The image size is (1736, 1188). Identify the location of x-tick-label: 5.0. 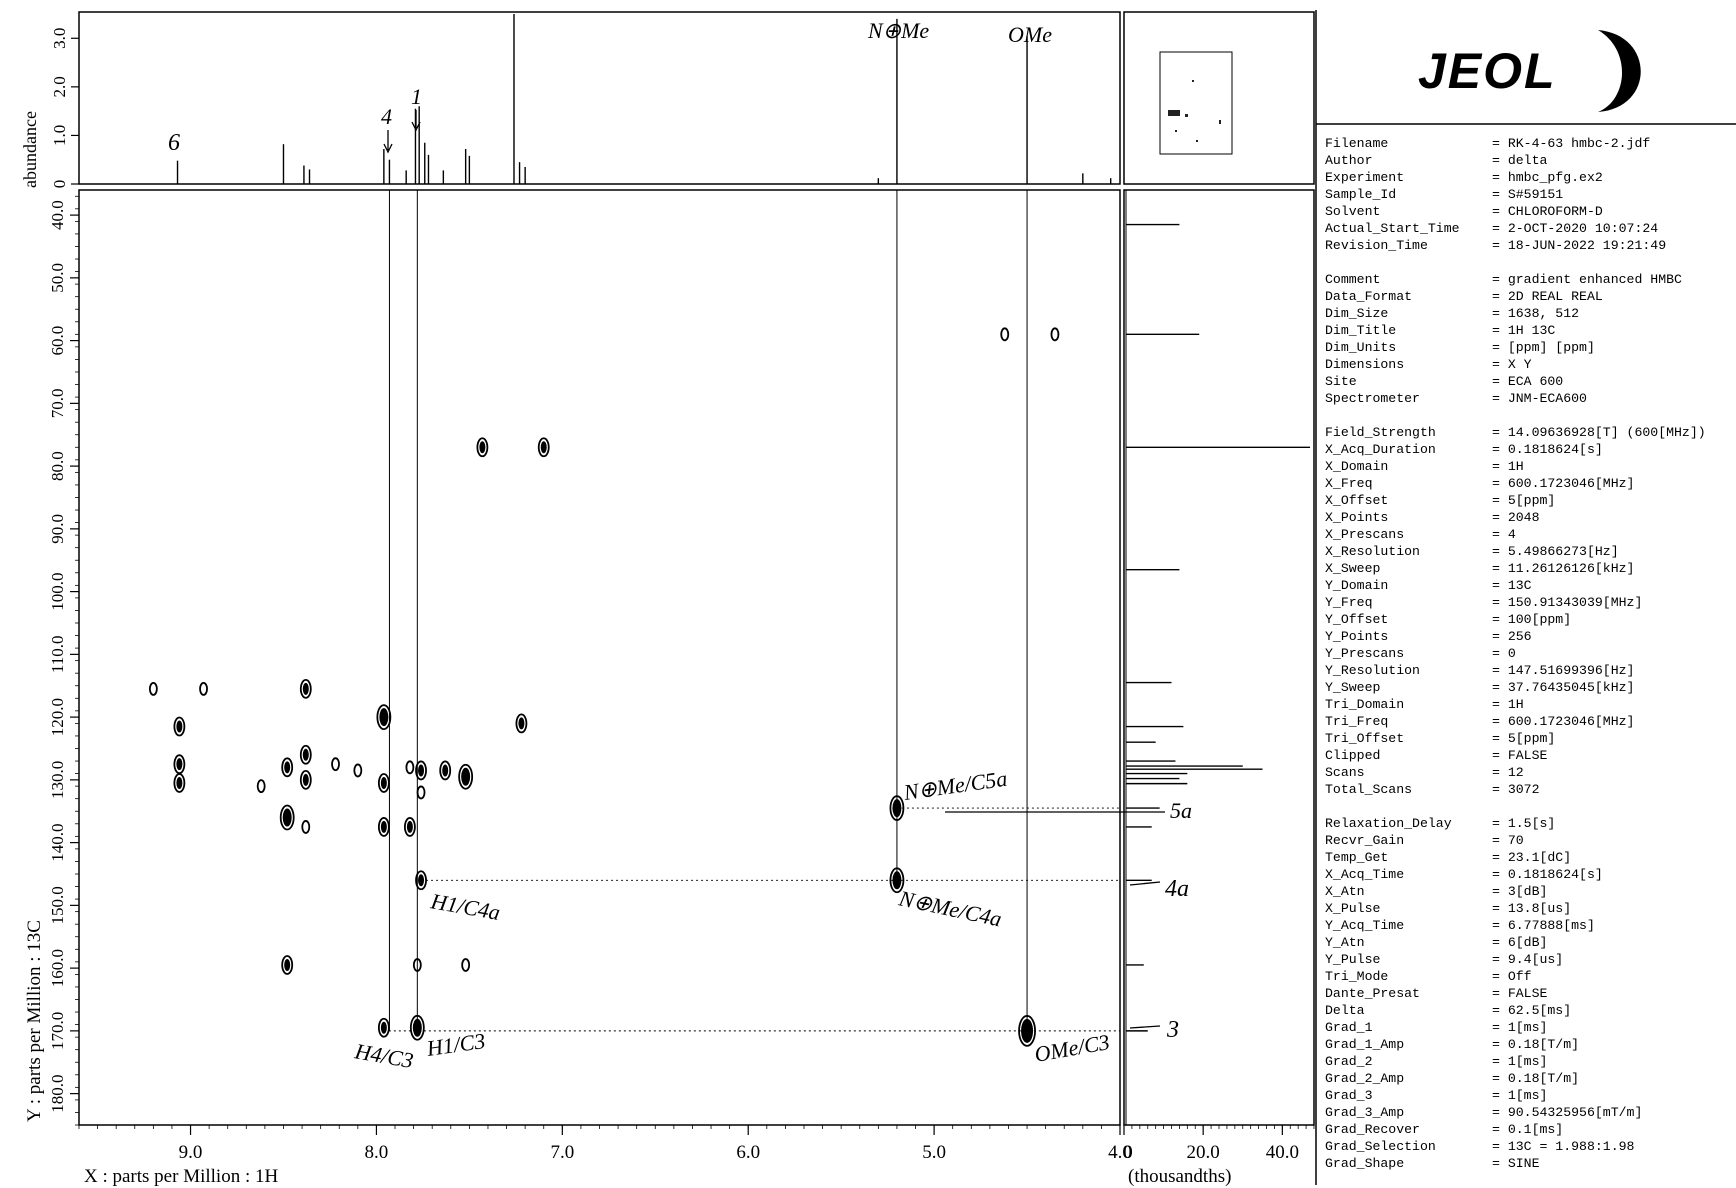
(934, 1152).